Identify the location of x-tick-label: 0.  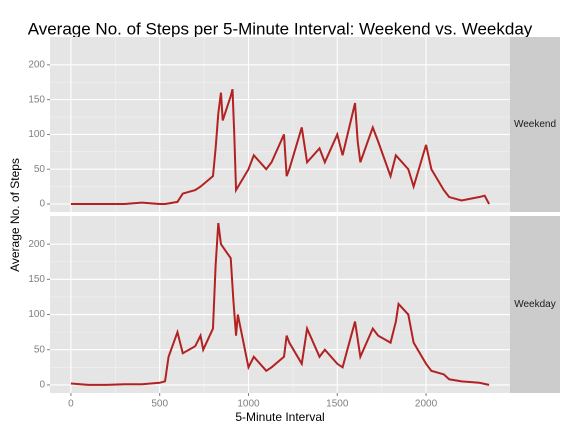
(71, 404).